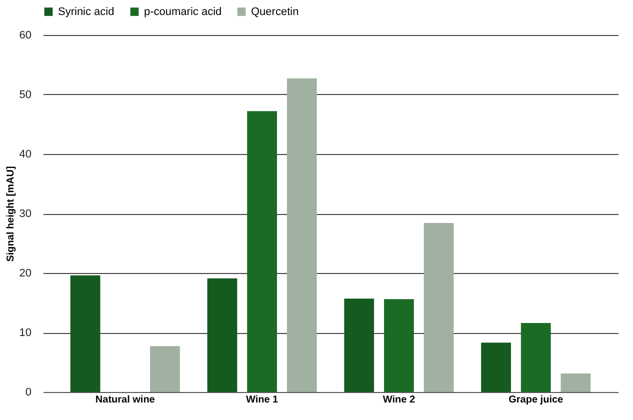 This screenshot has height=420, width=633. I want to click on y-tick-label: 10, so click(25, 333).